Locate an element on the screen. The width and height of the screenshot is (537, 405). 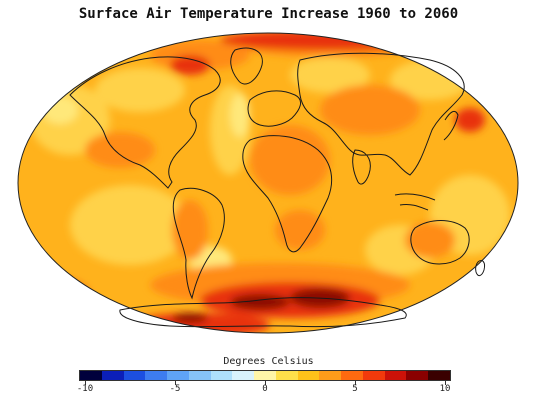
coastline-africa is located at coordinates (287, 194).